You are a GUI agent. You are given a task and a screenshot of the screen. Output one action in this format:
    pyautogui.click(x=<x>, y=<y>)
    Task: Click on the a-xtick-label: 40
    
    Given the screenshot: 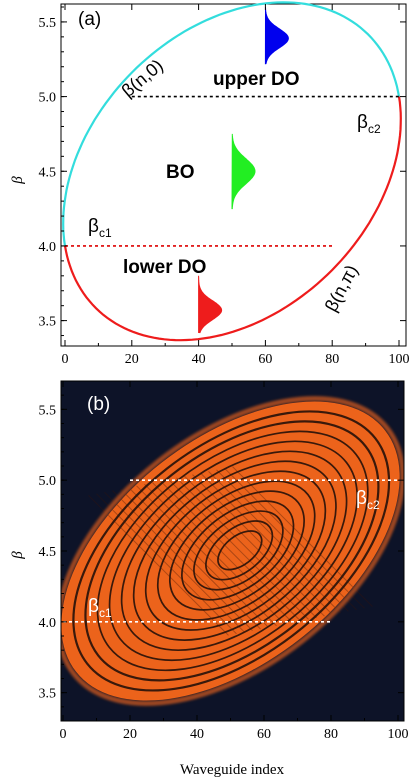 What is the action you would take?
    pyautogui.click(x=199, y=359)
    